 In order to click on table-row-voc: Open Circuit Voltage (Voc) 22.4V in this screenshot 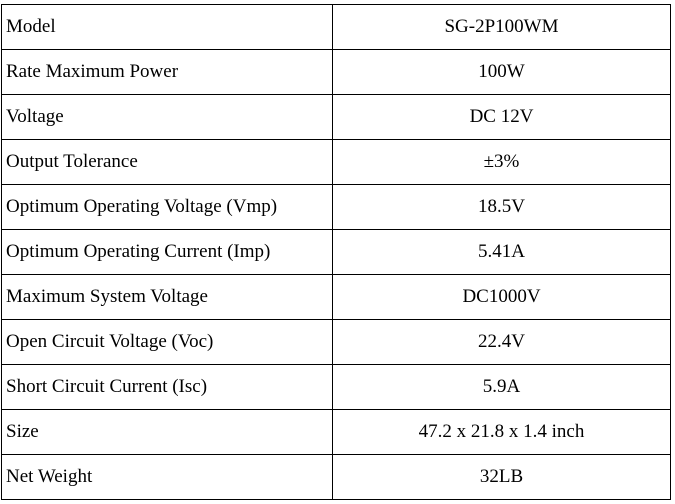, I will do `click(336, 342)`.